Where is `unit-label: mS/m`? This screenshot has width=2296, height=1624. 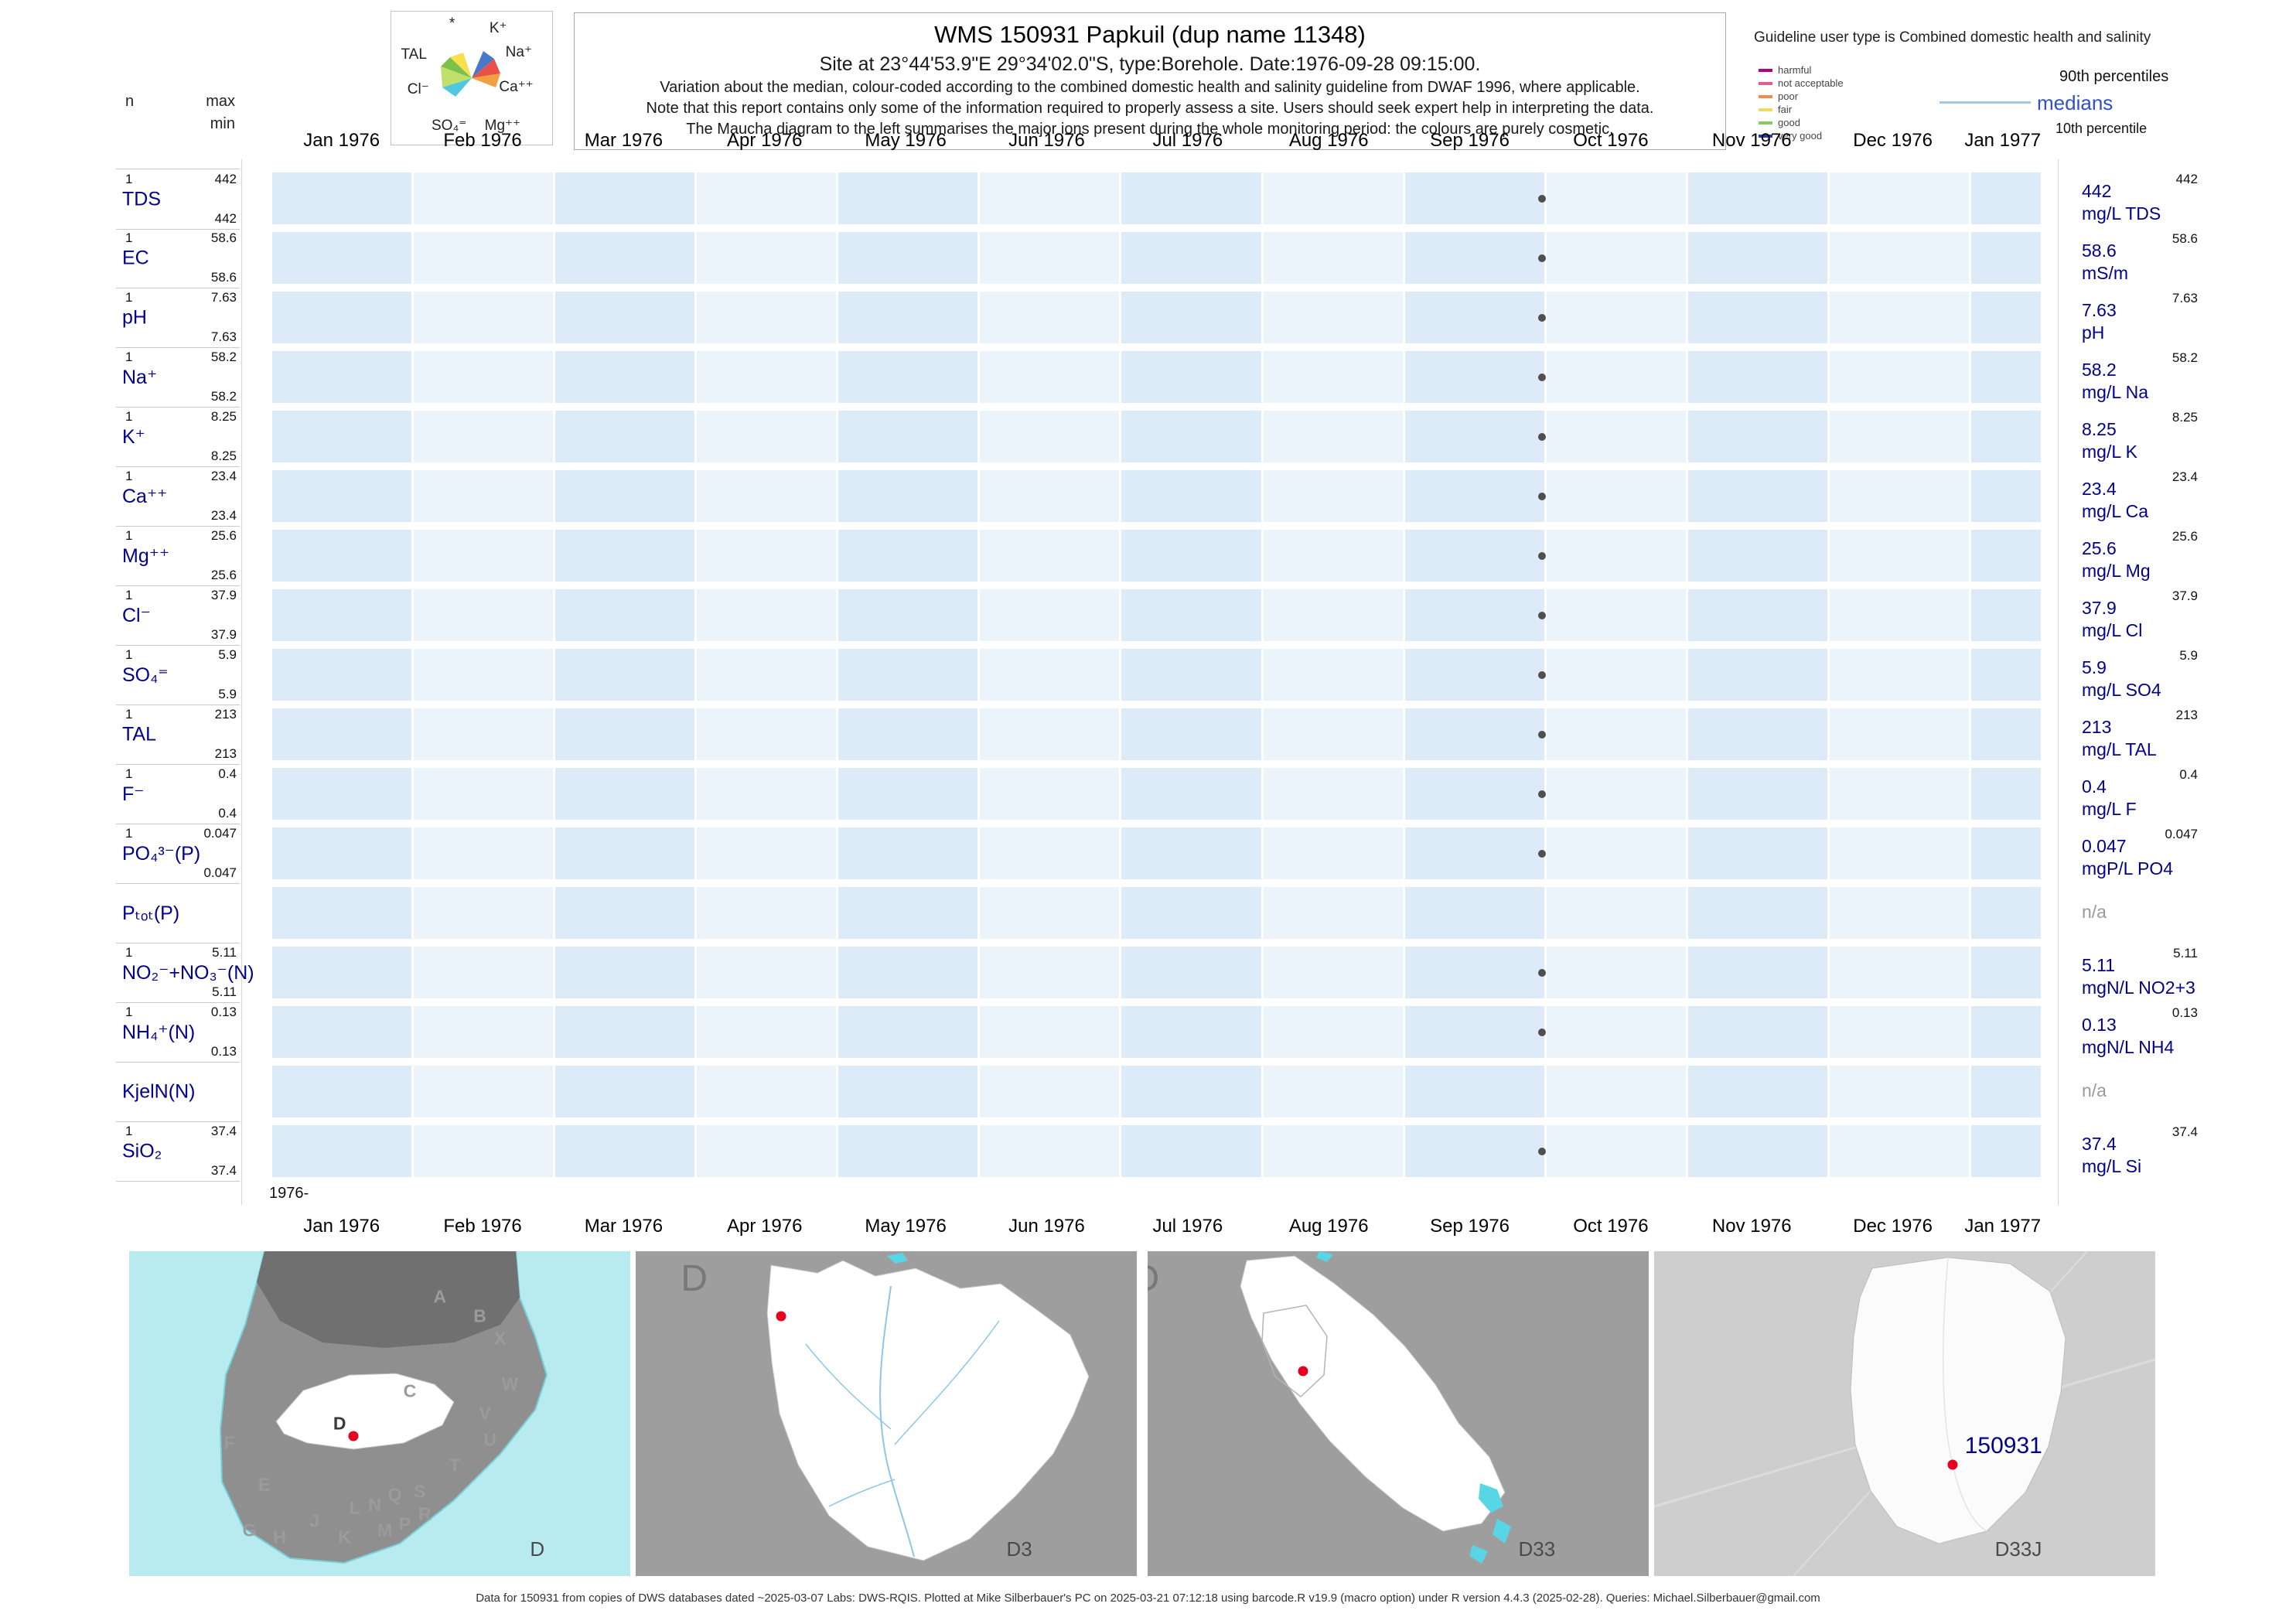 unit-label: mS/m is located at coordinates (2105, 273).